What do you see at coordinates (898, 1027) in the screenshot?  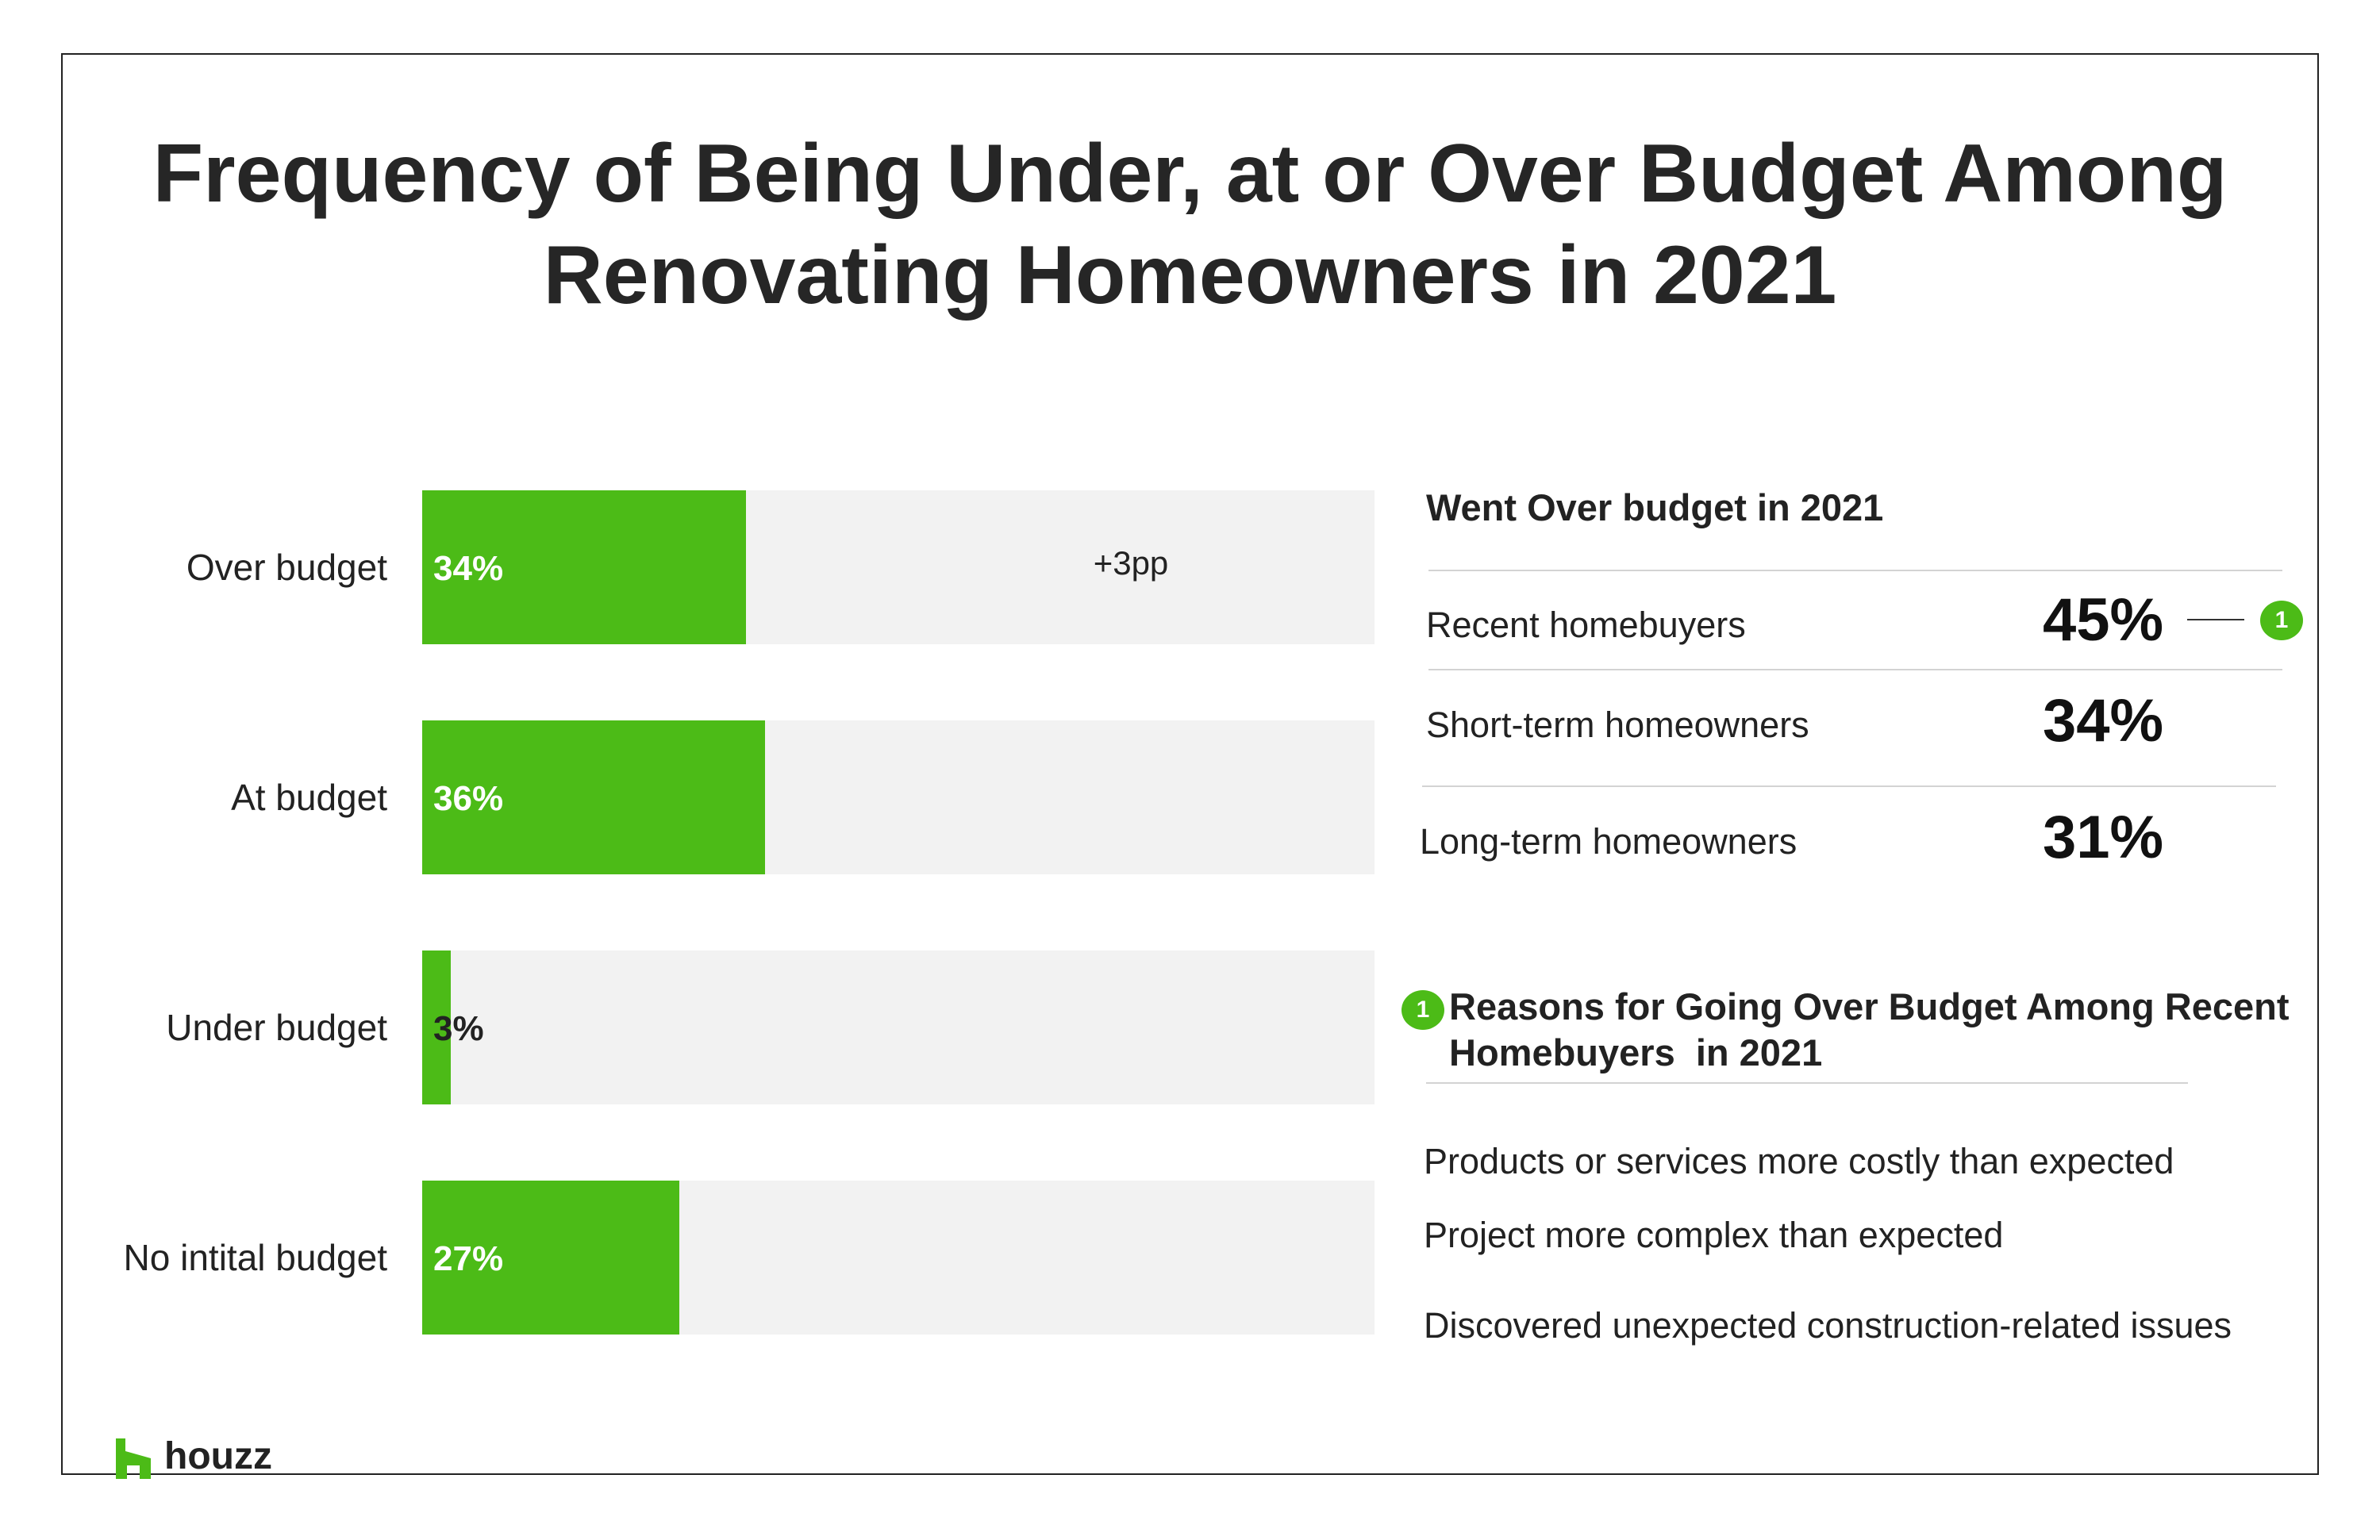 I see `bar-track-under-budget` at bounding box center [898, 1027].